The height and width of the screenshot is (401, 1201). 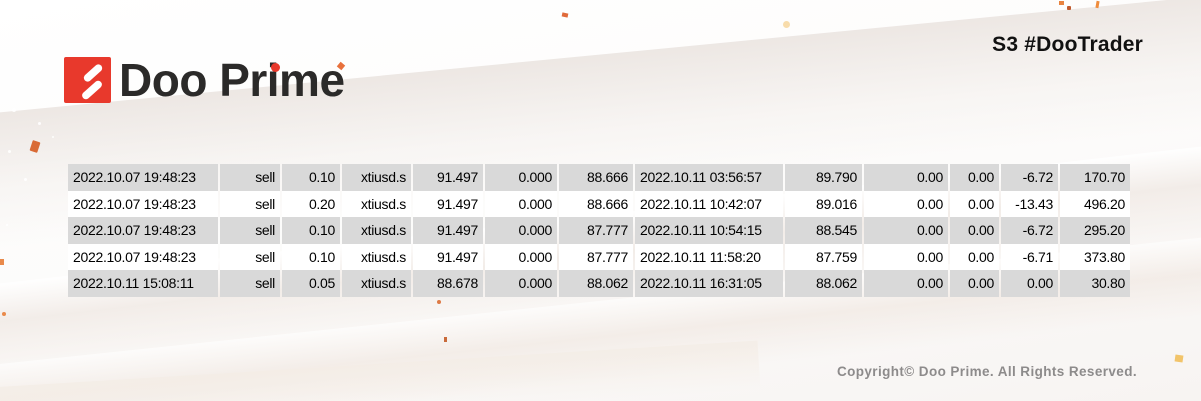 I want to click on doo-prime-logo-icon, so click(x=87, y=80).